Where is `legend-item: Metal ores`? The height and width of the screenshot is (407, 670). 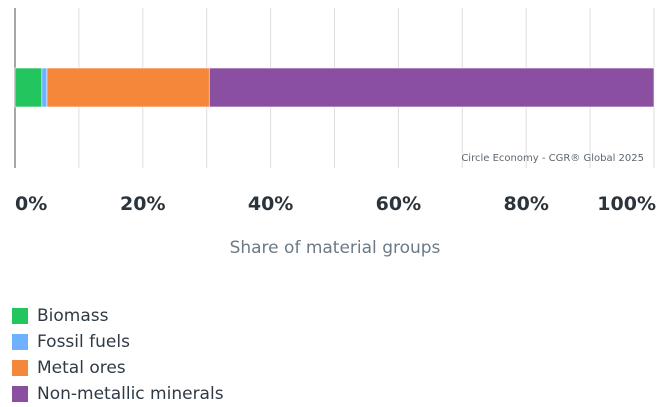 legend-item: Metal ores is located at coordinates (118, 368).